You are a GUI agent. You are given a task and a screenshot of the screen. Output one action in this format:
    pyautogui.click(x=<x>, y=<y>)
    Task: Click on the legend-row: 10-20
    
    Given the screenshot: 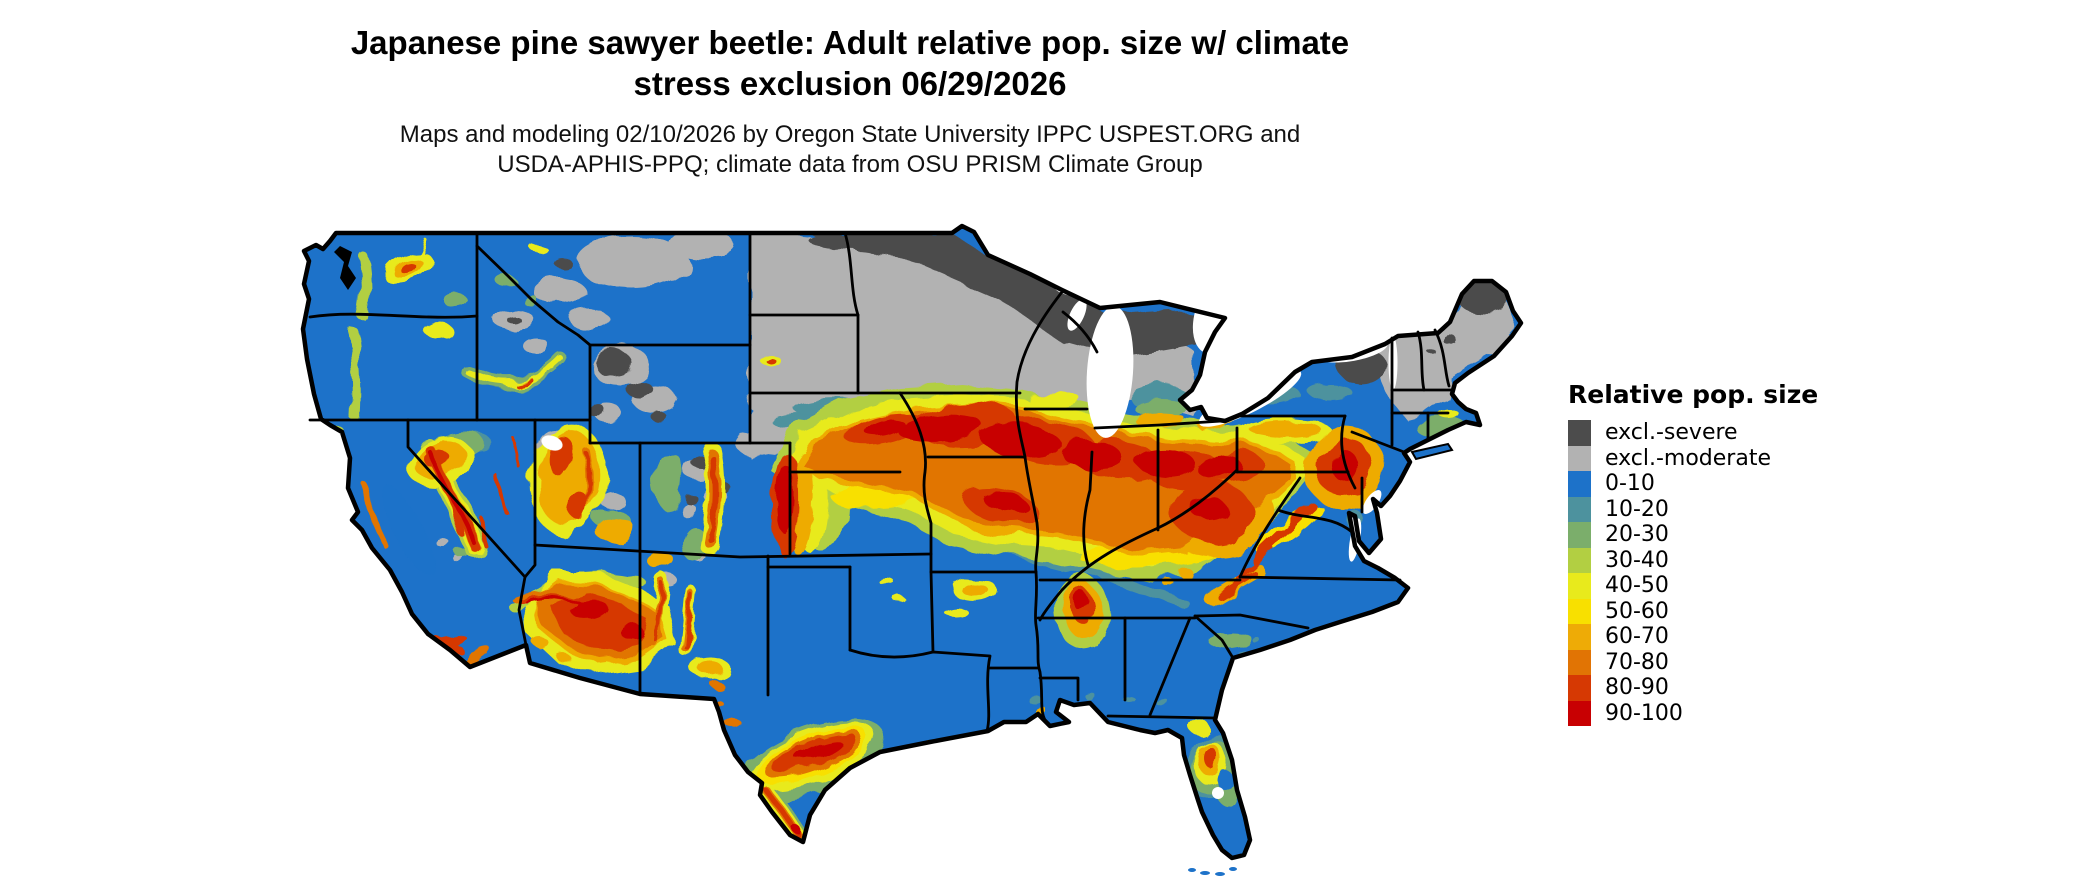 What is the action you would take?
    pyautogui.click(x=1693, y=509)
    